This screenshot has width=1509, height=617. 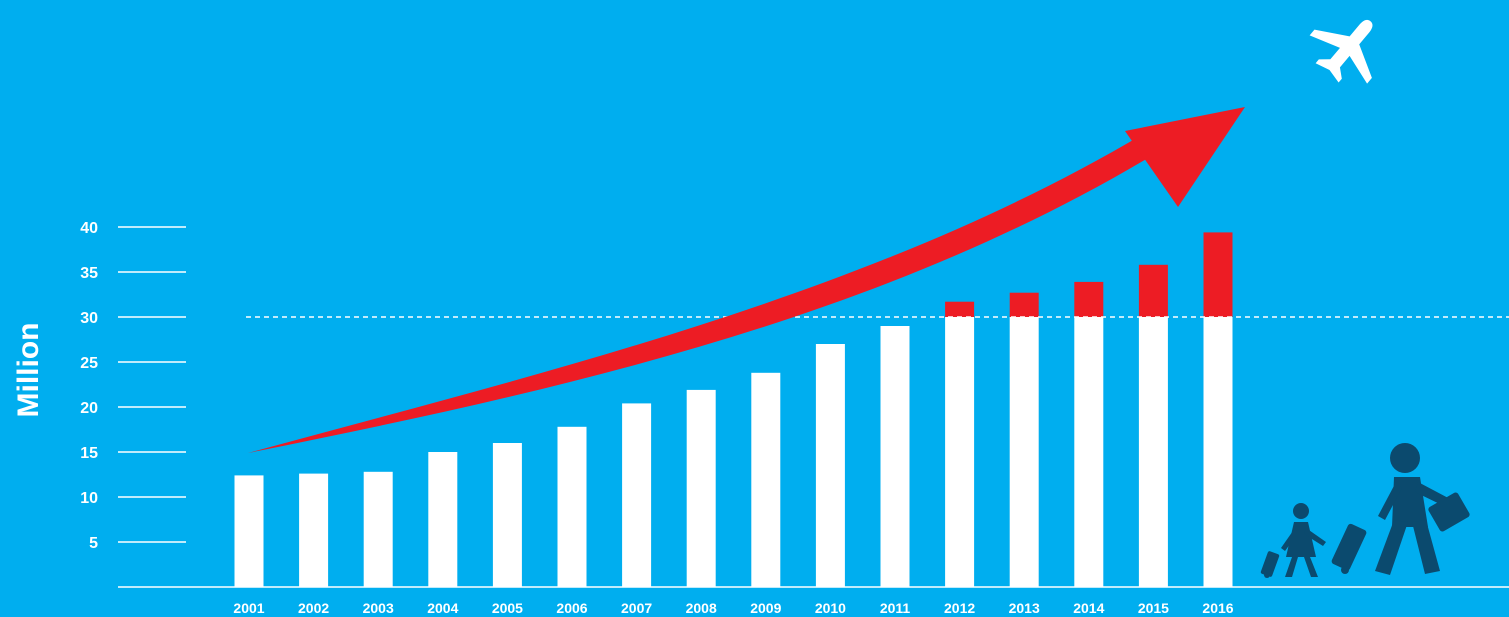 What do you see at coordinates (895, 608) in the screenshot?
I see `x-category-label: 2011` at bounding box center [895, 608].